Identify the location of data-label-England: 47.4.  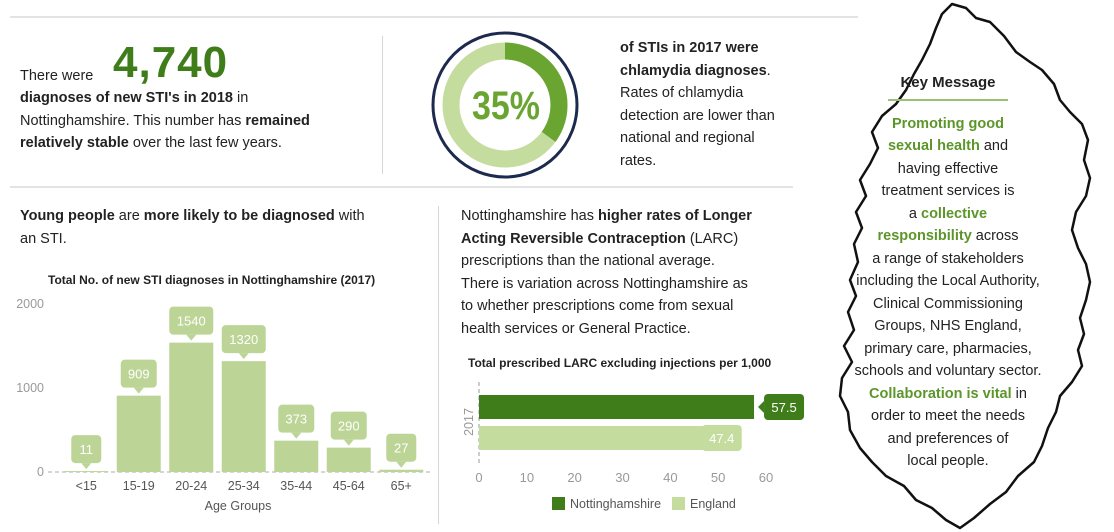
(718, 438).